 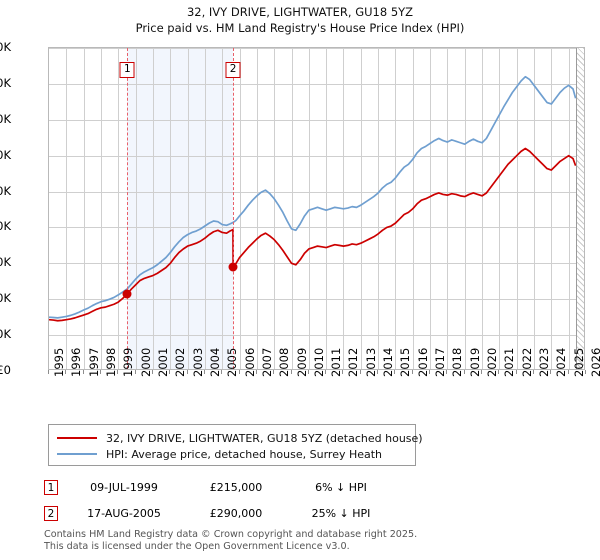 What do you see at coordinates (51, 487) in the screenshot?
I see `transaction-index-badge: 1` at bounding box center [51, 487].